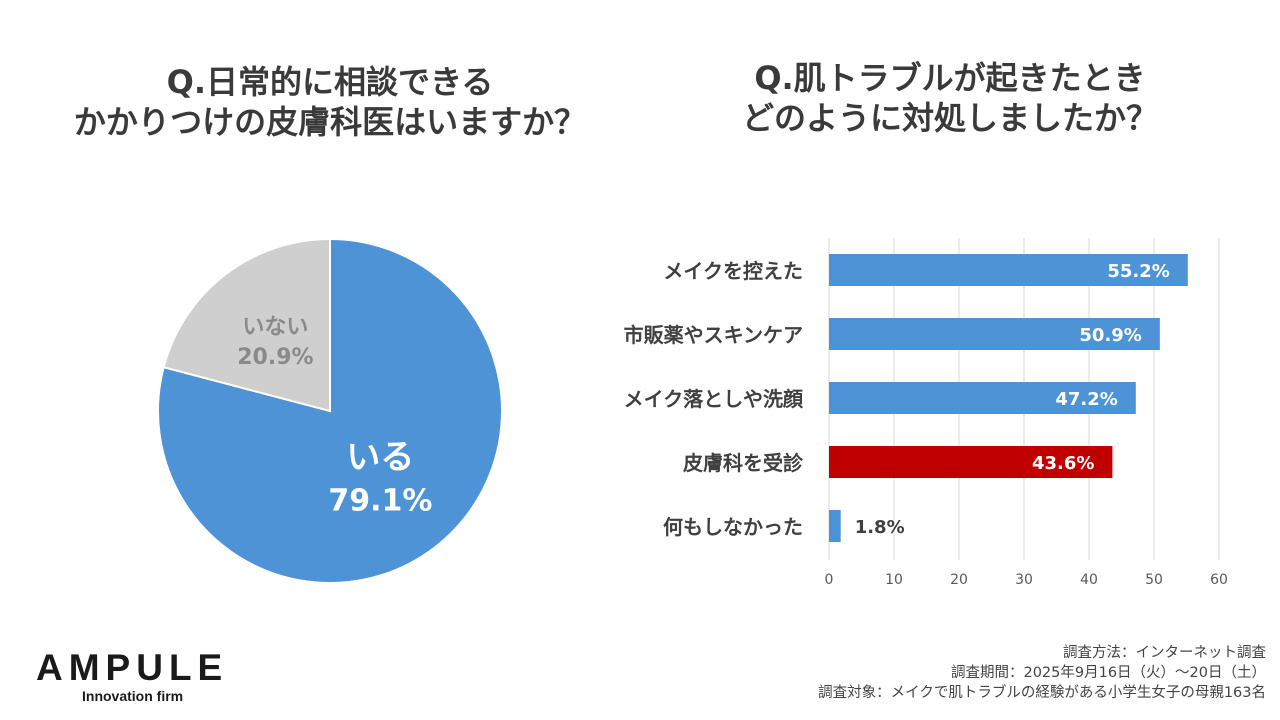  What do you see at coordinates (1089, 580) in the screenshot?
I see `x-tick-label-40: 40` at bounding box center [1089, 580].